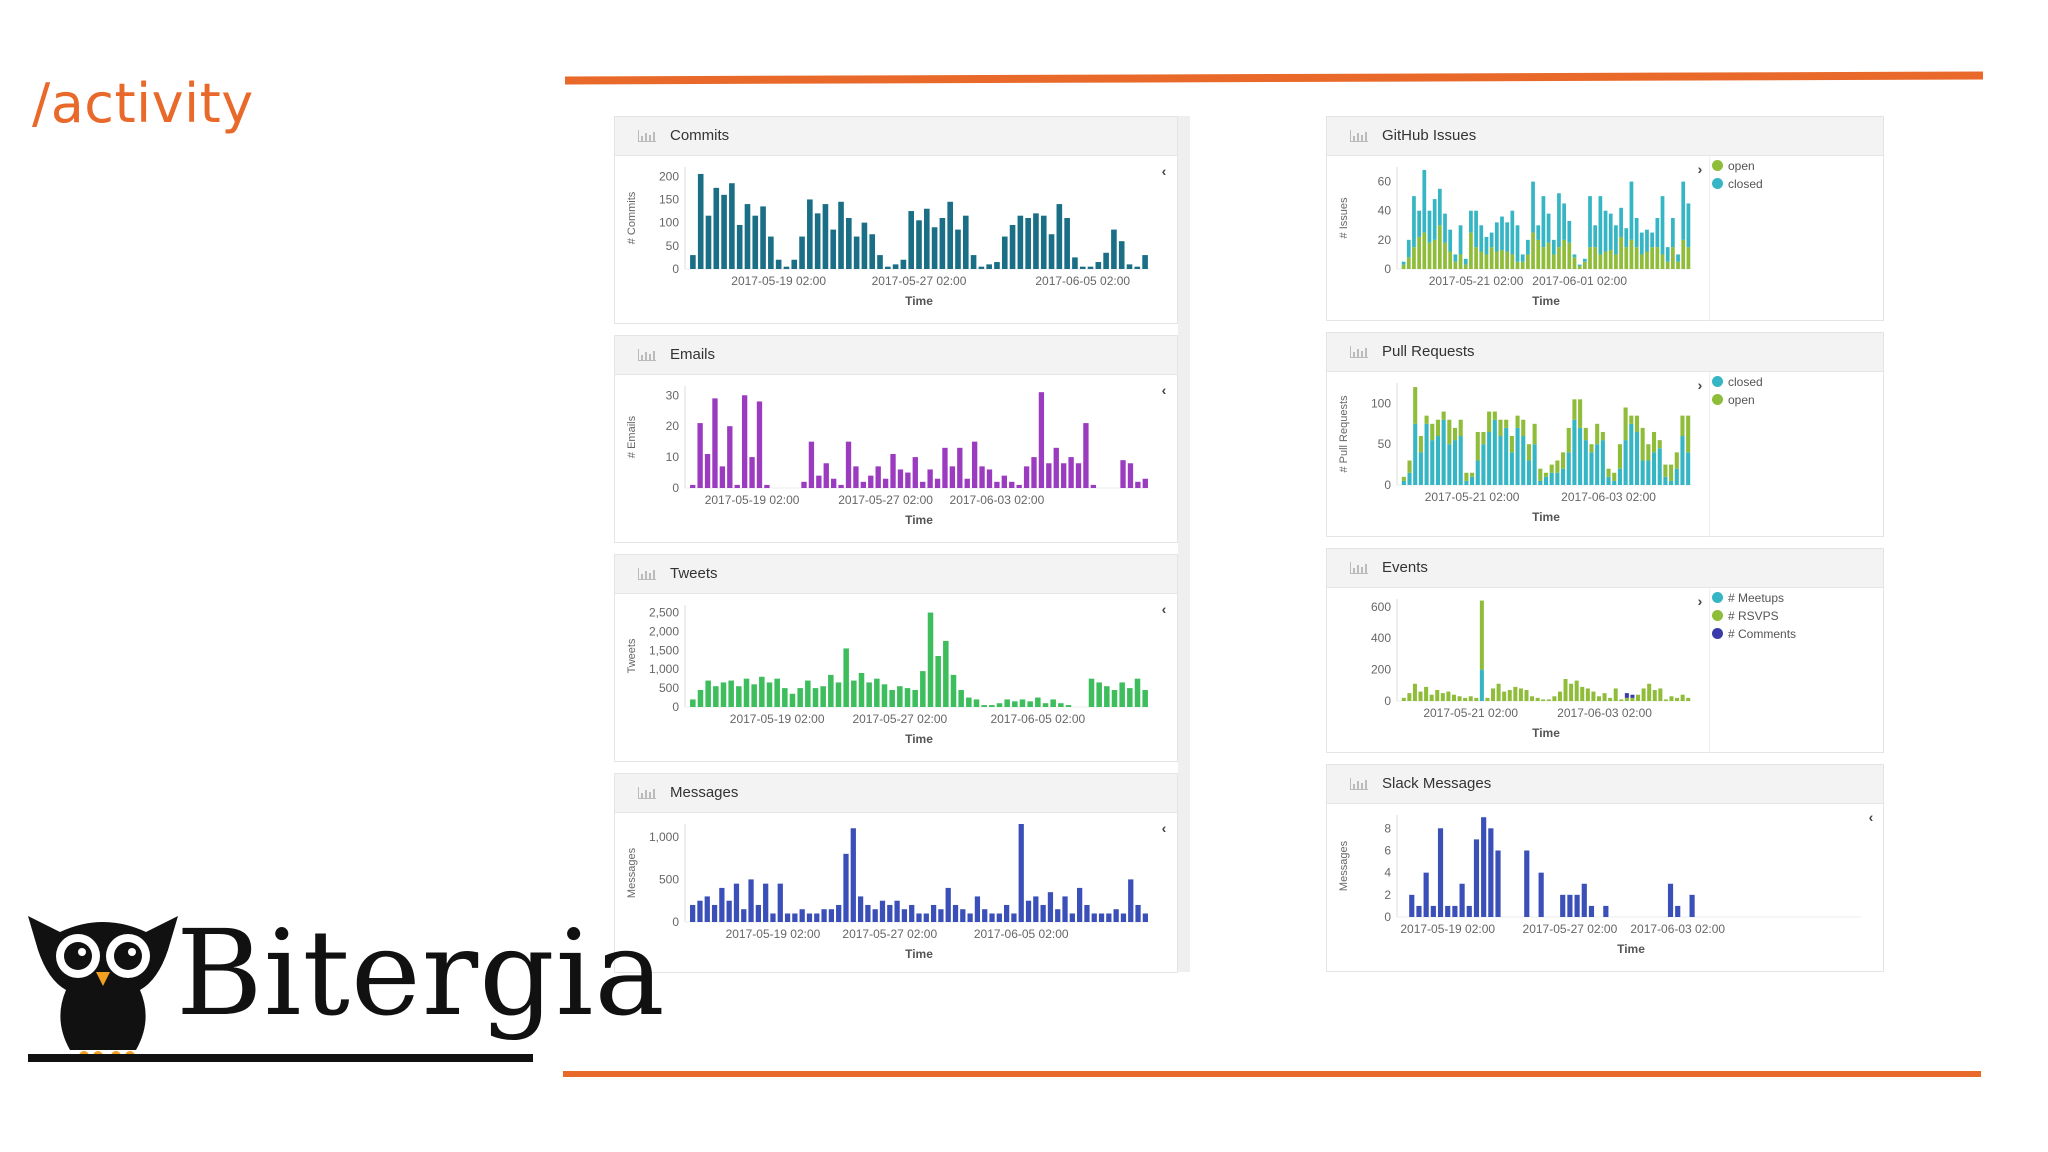 This screenshot has height=1152, width=2048. I want to click on x-tick-label: 2017-06-01 02:00, so click(1579, 281).